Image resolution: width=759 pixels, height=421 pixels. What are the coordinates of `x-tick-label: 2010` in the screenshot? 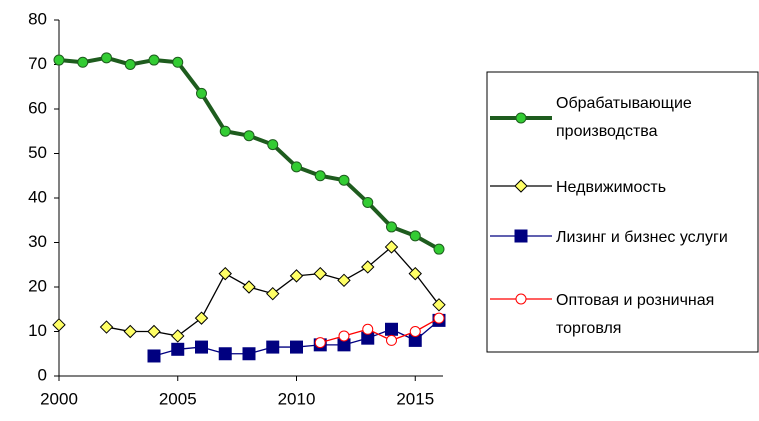 It's located at (297, 398).